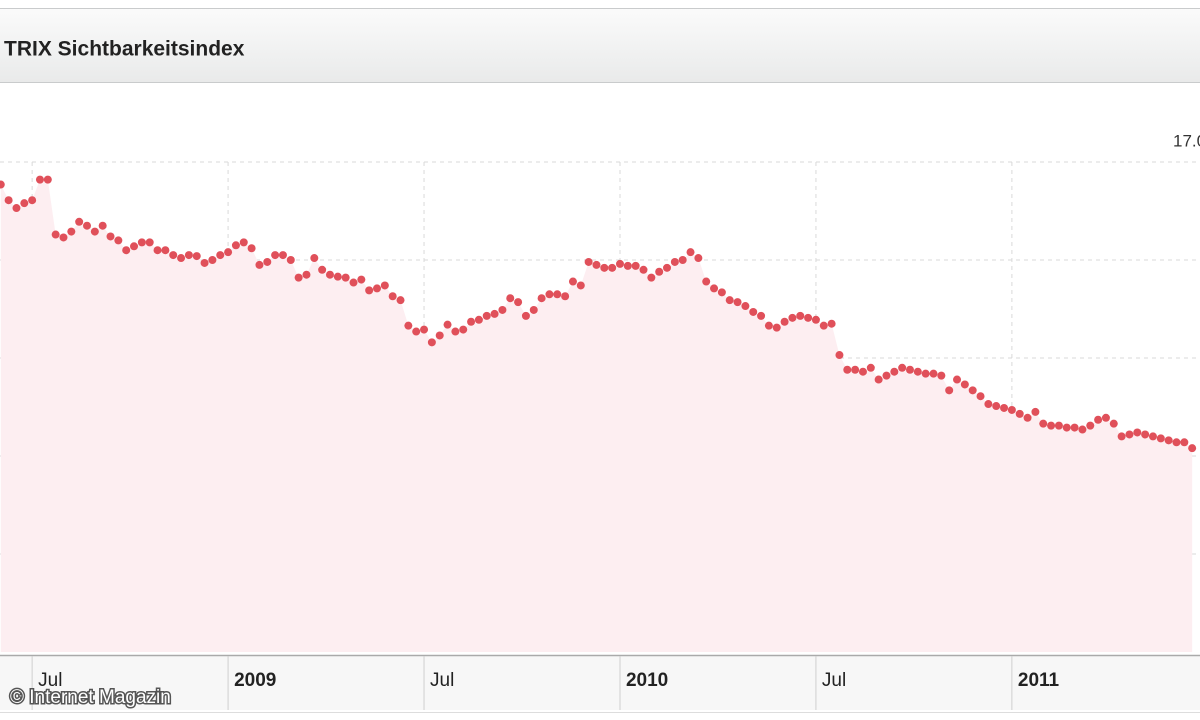  I want to click on date-annotation: 17.03, so click(1186, 140).